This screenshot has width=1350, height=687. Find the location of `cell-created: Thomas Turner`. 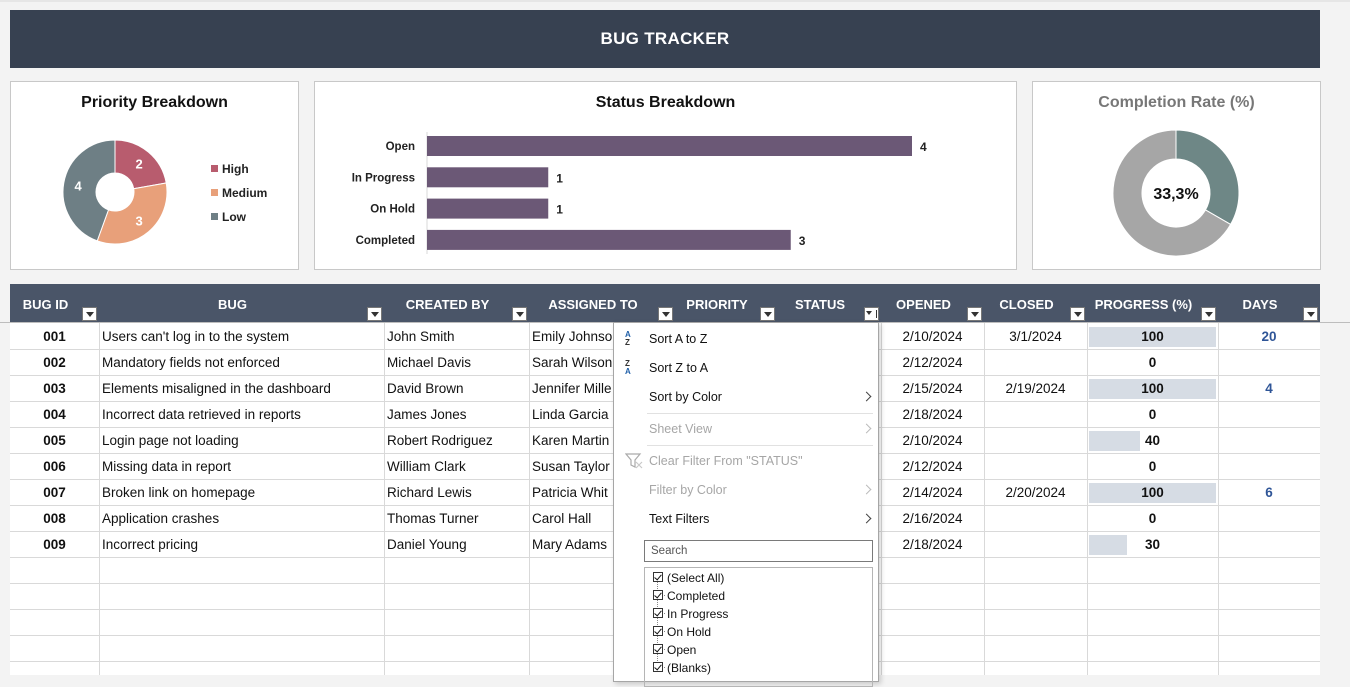

cell-created: Thomas Turner is located at coordinates (433, 518).